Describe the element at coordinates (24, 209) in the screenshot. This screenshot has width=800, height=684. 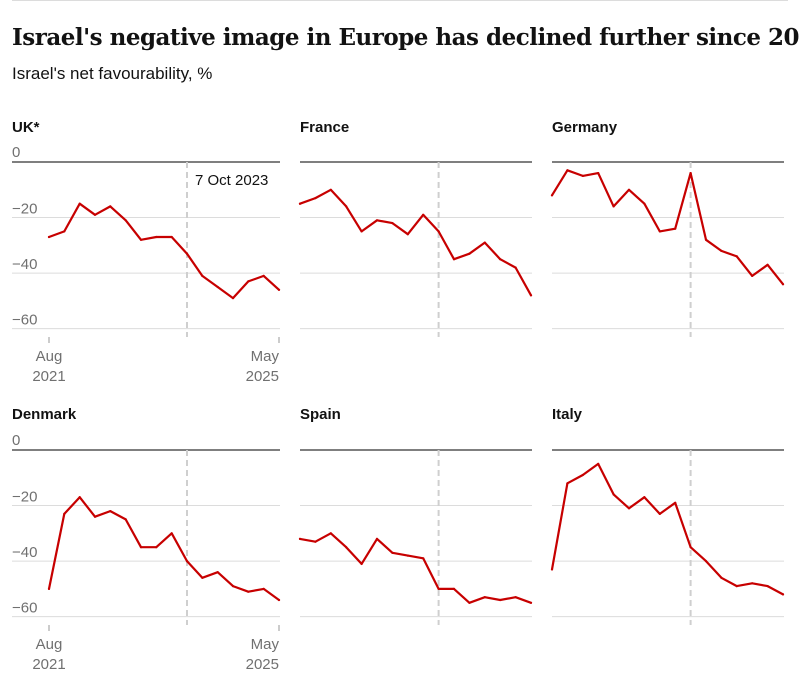
I see `y-tick-uk-20: −20` at that location.